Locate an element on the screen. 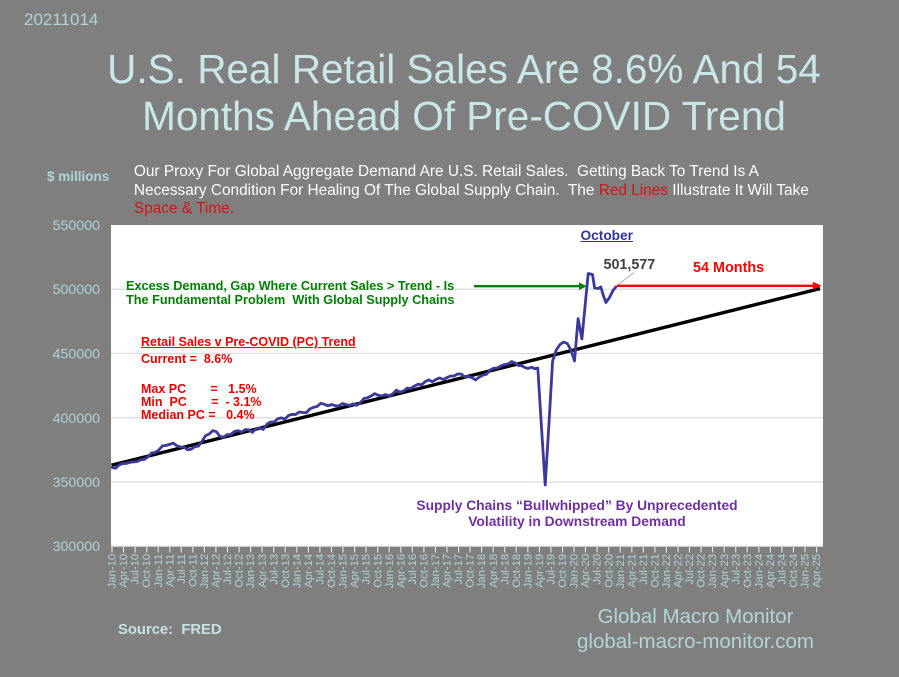 Image resolution: width=899 pixels, height=677 pixels. svg-text: Oct-10 is located at coordinates (147, 571).